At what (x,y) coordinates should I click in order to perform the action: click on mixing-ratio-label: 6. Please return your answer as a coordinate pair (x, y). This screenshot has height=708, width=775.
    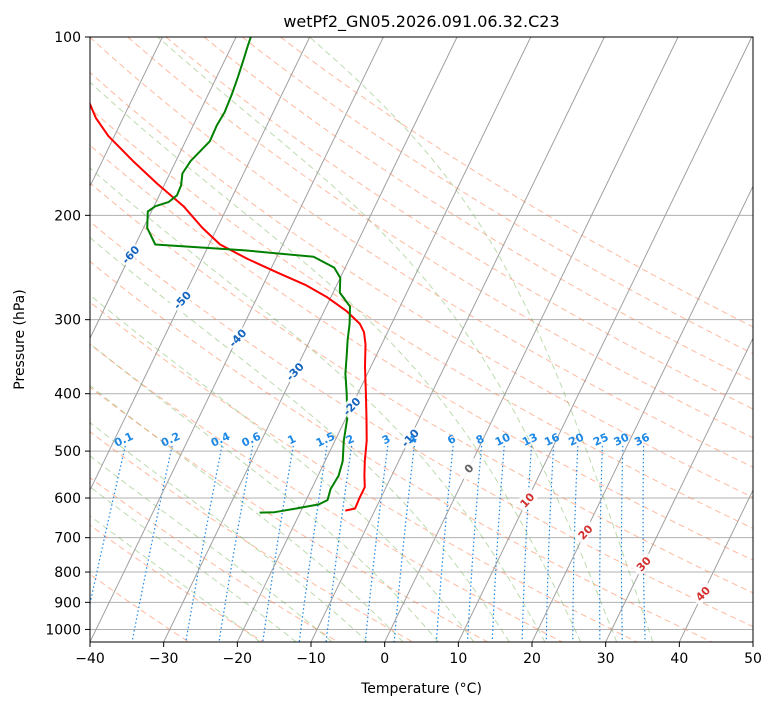
    Looking at the image, I should click on (451, 439).